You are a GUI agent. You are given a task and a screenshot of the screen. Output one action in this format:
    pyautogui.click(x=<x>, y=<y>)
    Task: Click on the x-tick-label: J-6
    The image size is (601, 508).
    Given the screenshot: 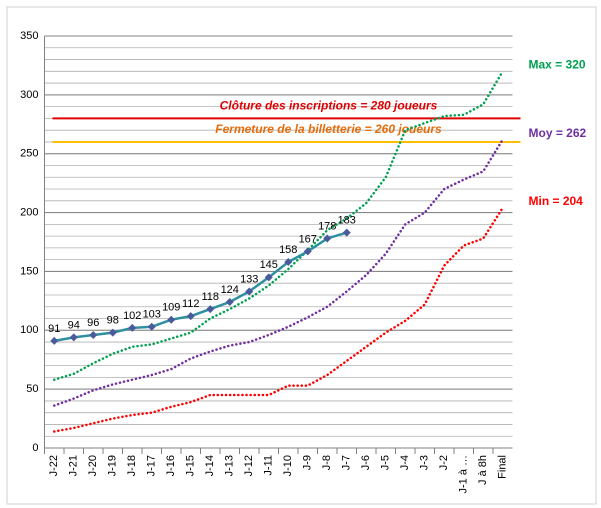 What is the action you would take?
    pyautogui.click(x=366, y=462)
    